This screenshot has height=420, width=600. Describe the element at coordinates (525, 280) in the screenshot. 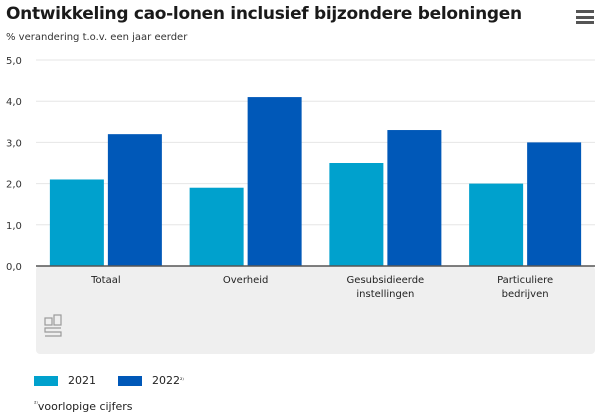

I see `x-tick-label: Particuliere` at that location.